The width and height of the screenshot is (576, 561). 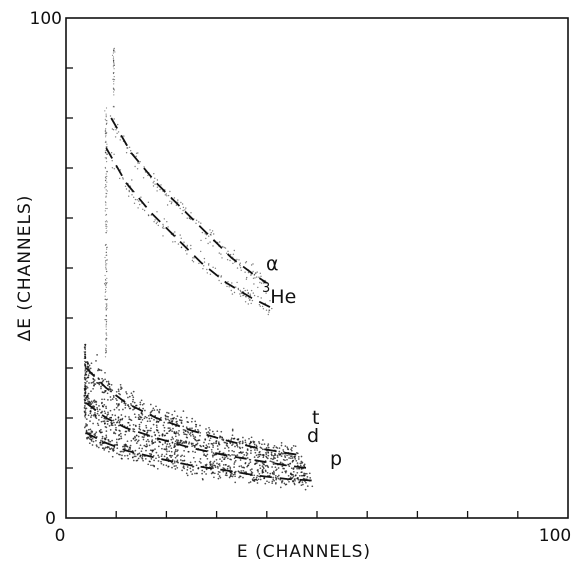 I want to click on y-tick-label-100: 100, so click(x=46, y=19).